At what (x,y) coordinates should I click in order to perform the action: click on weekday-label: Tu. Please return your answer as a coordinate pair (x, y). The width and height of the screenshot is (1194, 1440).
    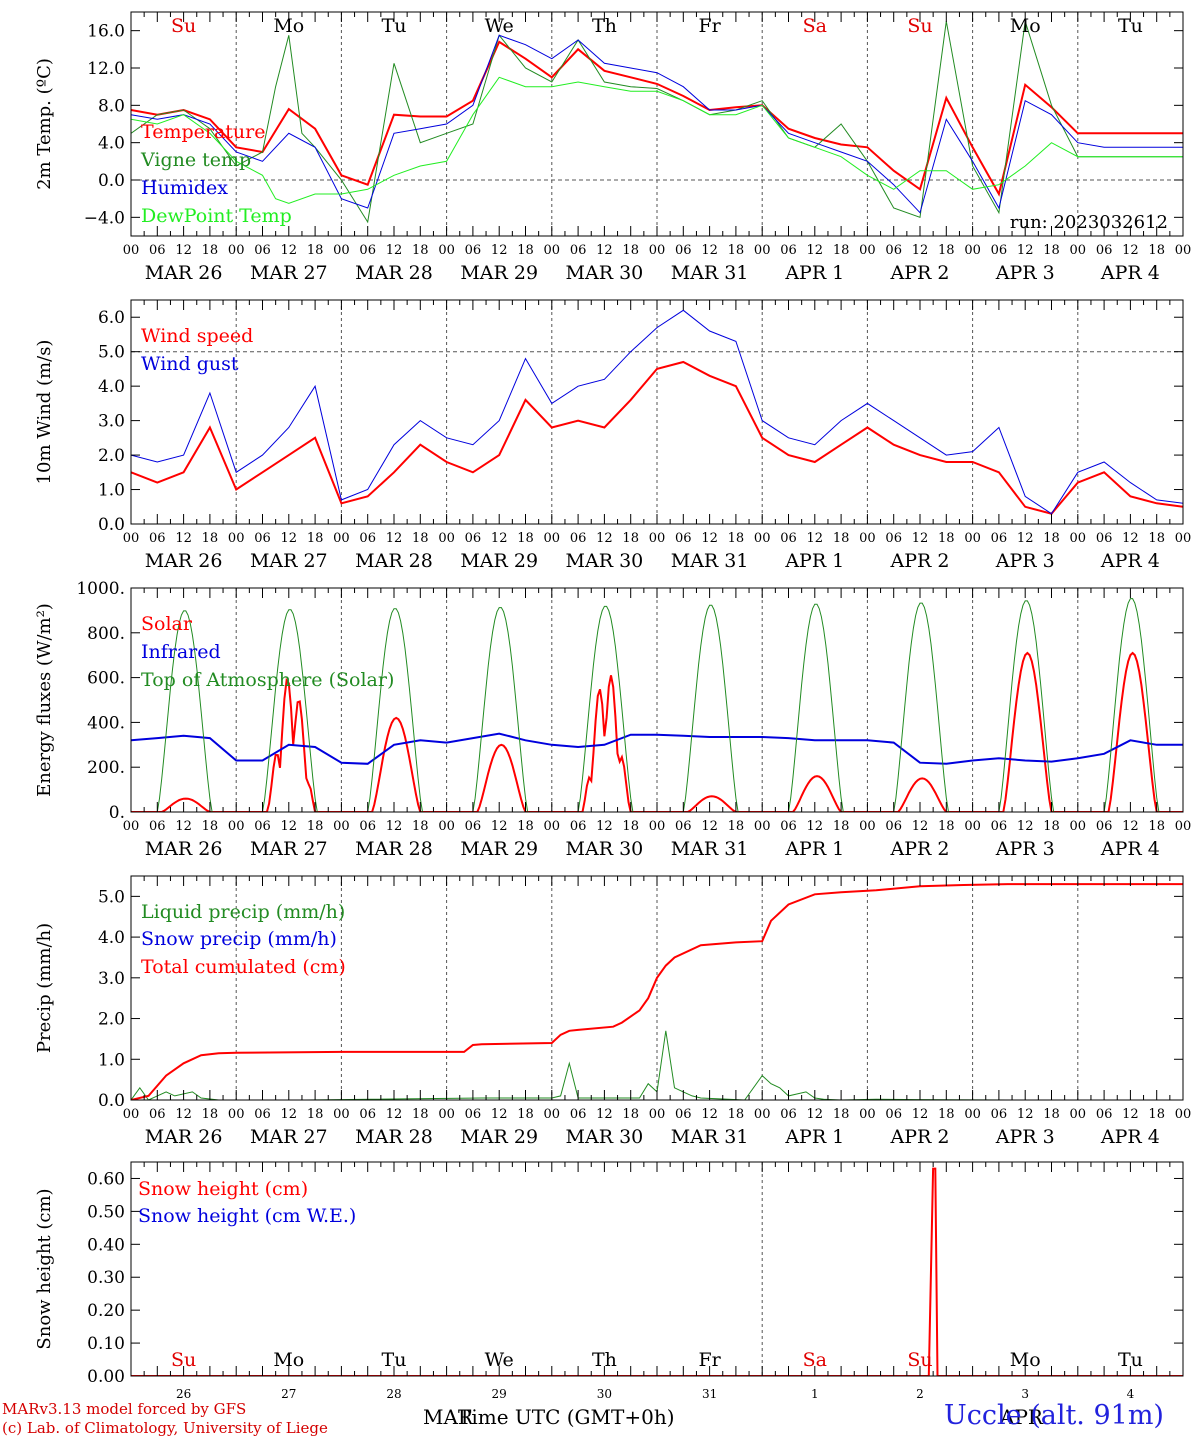
    Looking at the image, I should click on (1130, 1360).